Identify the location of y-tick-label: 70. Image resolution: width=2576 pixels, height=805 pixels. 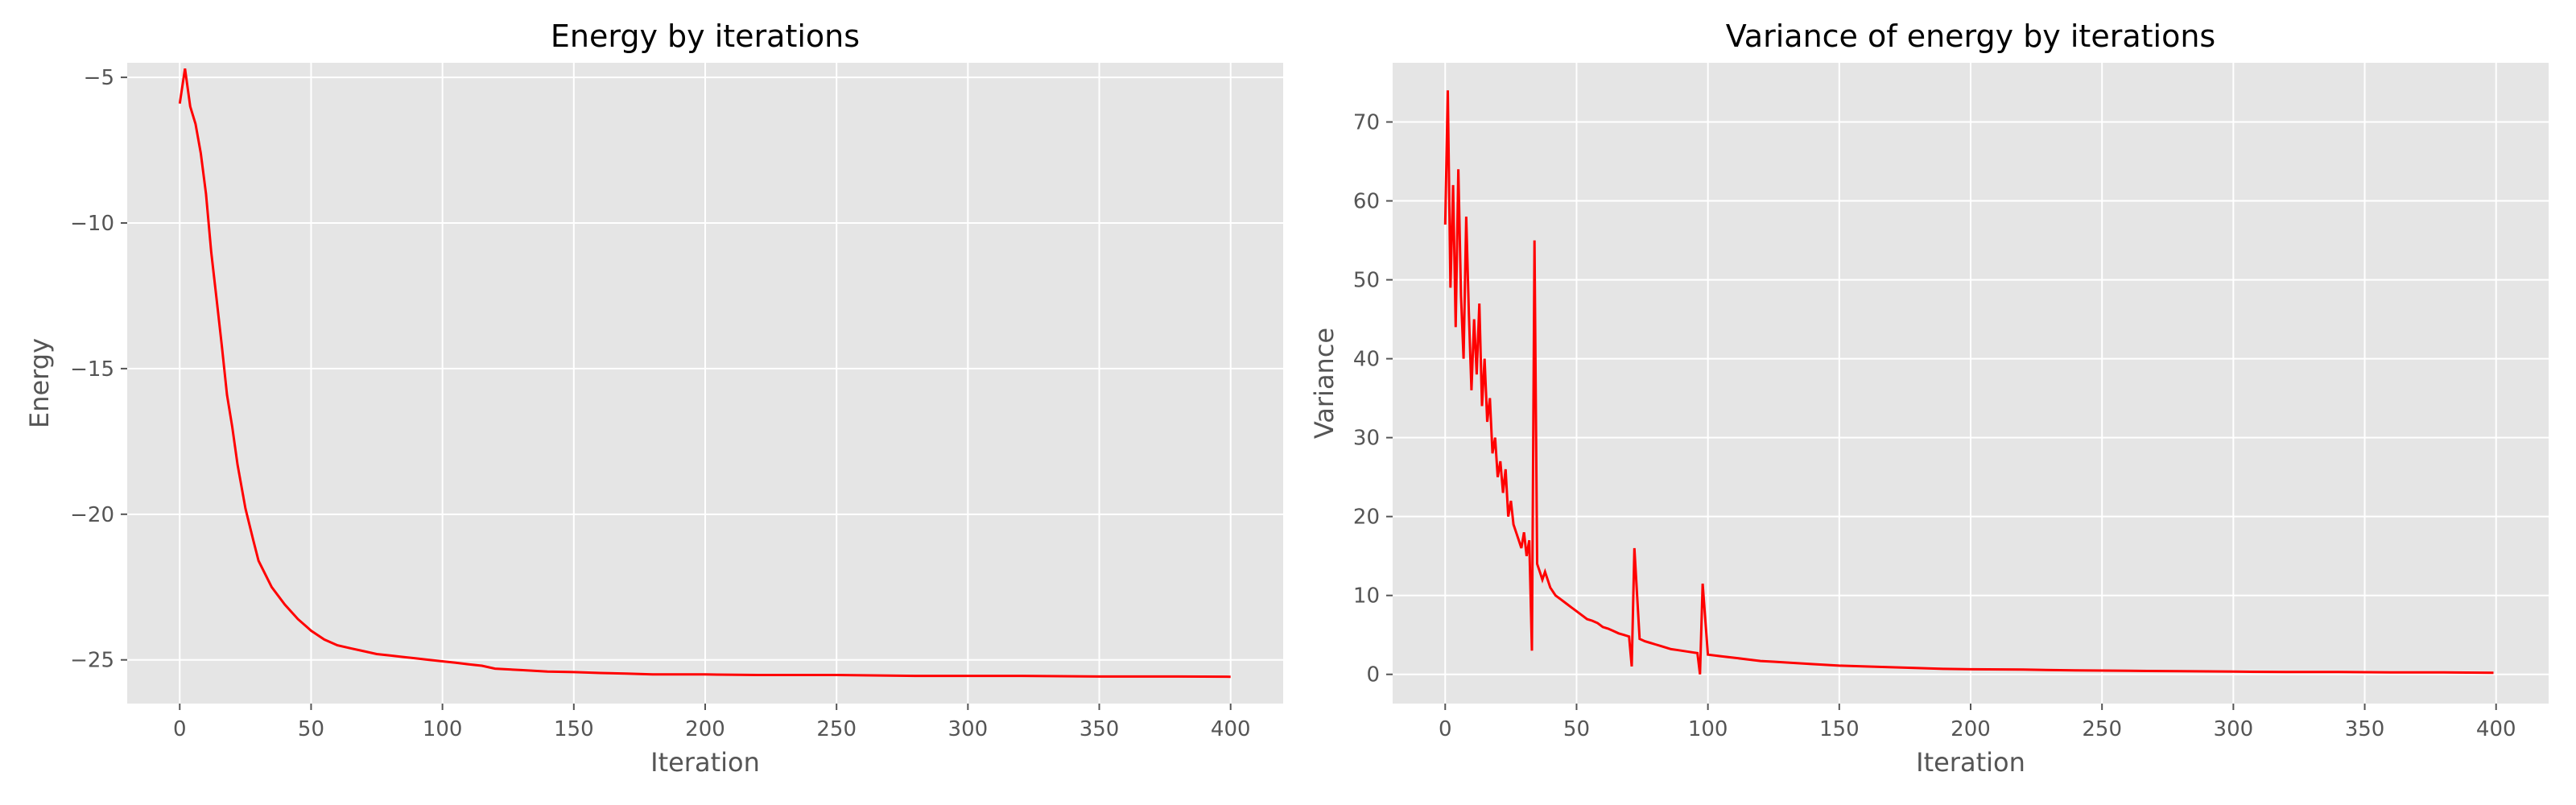
(1366, 123).